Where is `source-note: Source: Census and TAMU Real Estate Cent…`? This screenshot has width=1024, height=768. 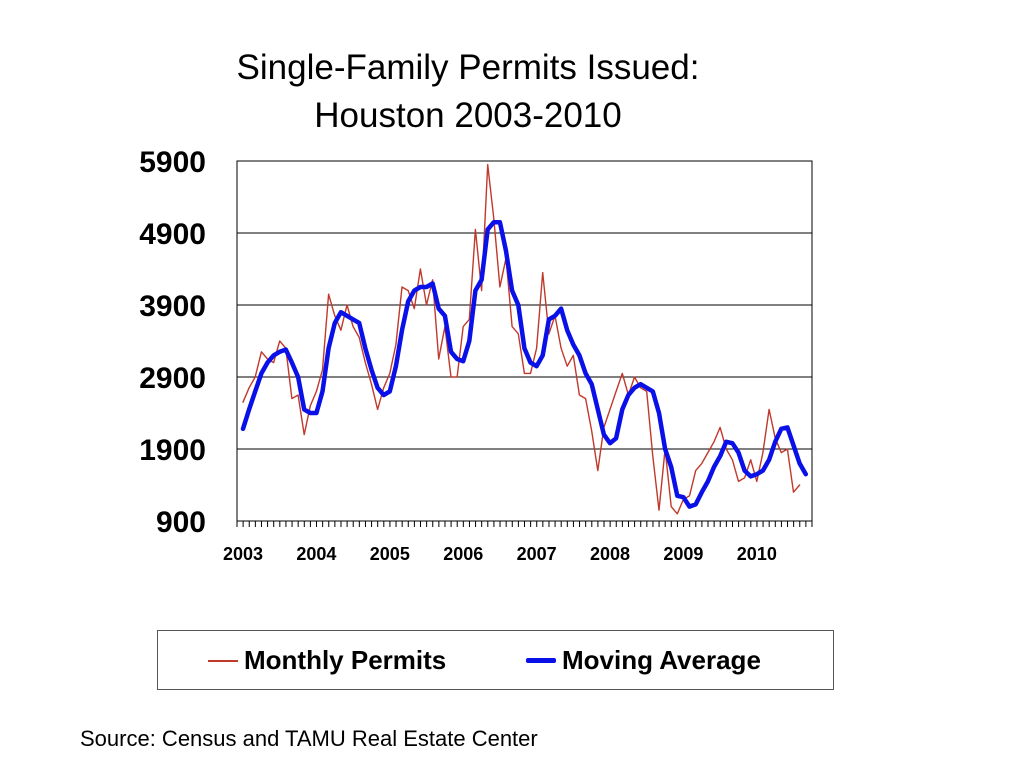
source-note: Source: Census and TAMU Real Estate Cent… is located at coordinates (309, 738).